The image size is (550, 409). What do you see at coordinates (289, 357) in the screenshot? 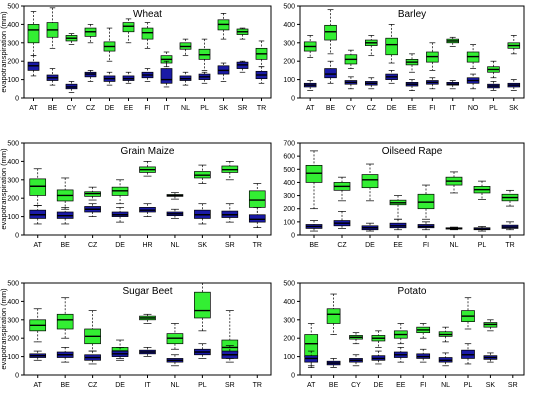
I see `y-tick-label: 100` at bounding box center [289, 357].